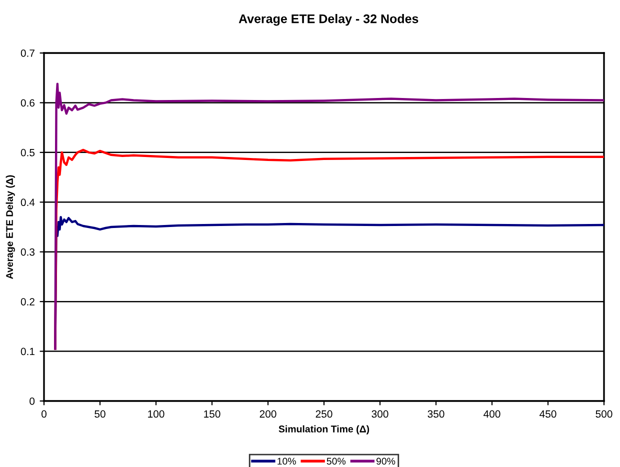 Image resolution: width=620 pixels, height=467 pixels. I want to click on x-tick-label: 500, so click(604, 414).